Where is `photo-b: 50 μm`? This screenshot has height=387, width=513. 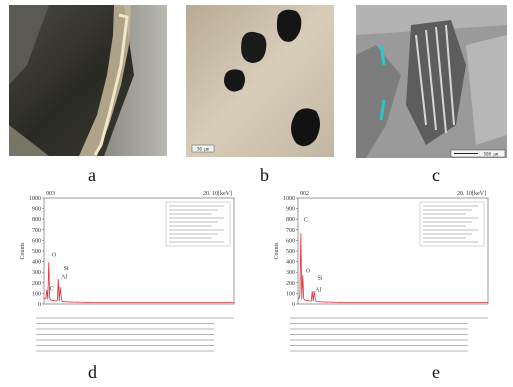 photo-b: 50 μm is located at coordinates (260, 81).